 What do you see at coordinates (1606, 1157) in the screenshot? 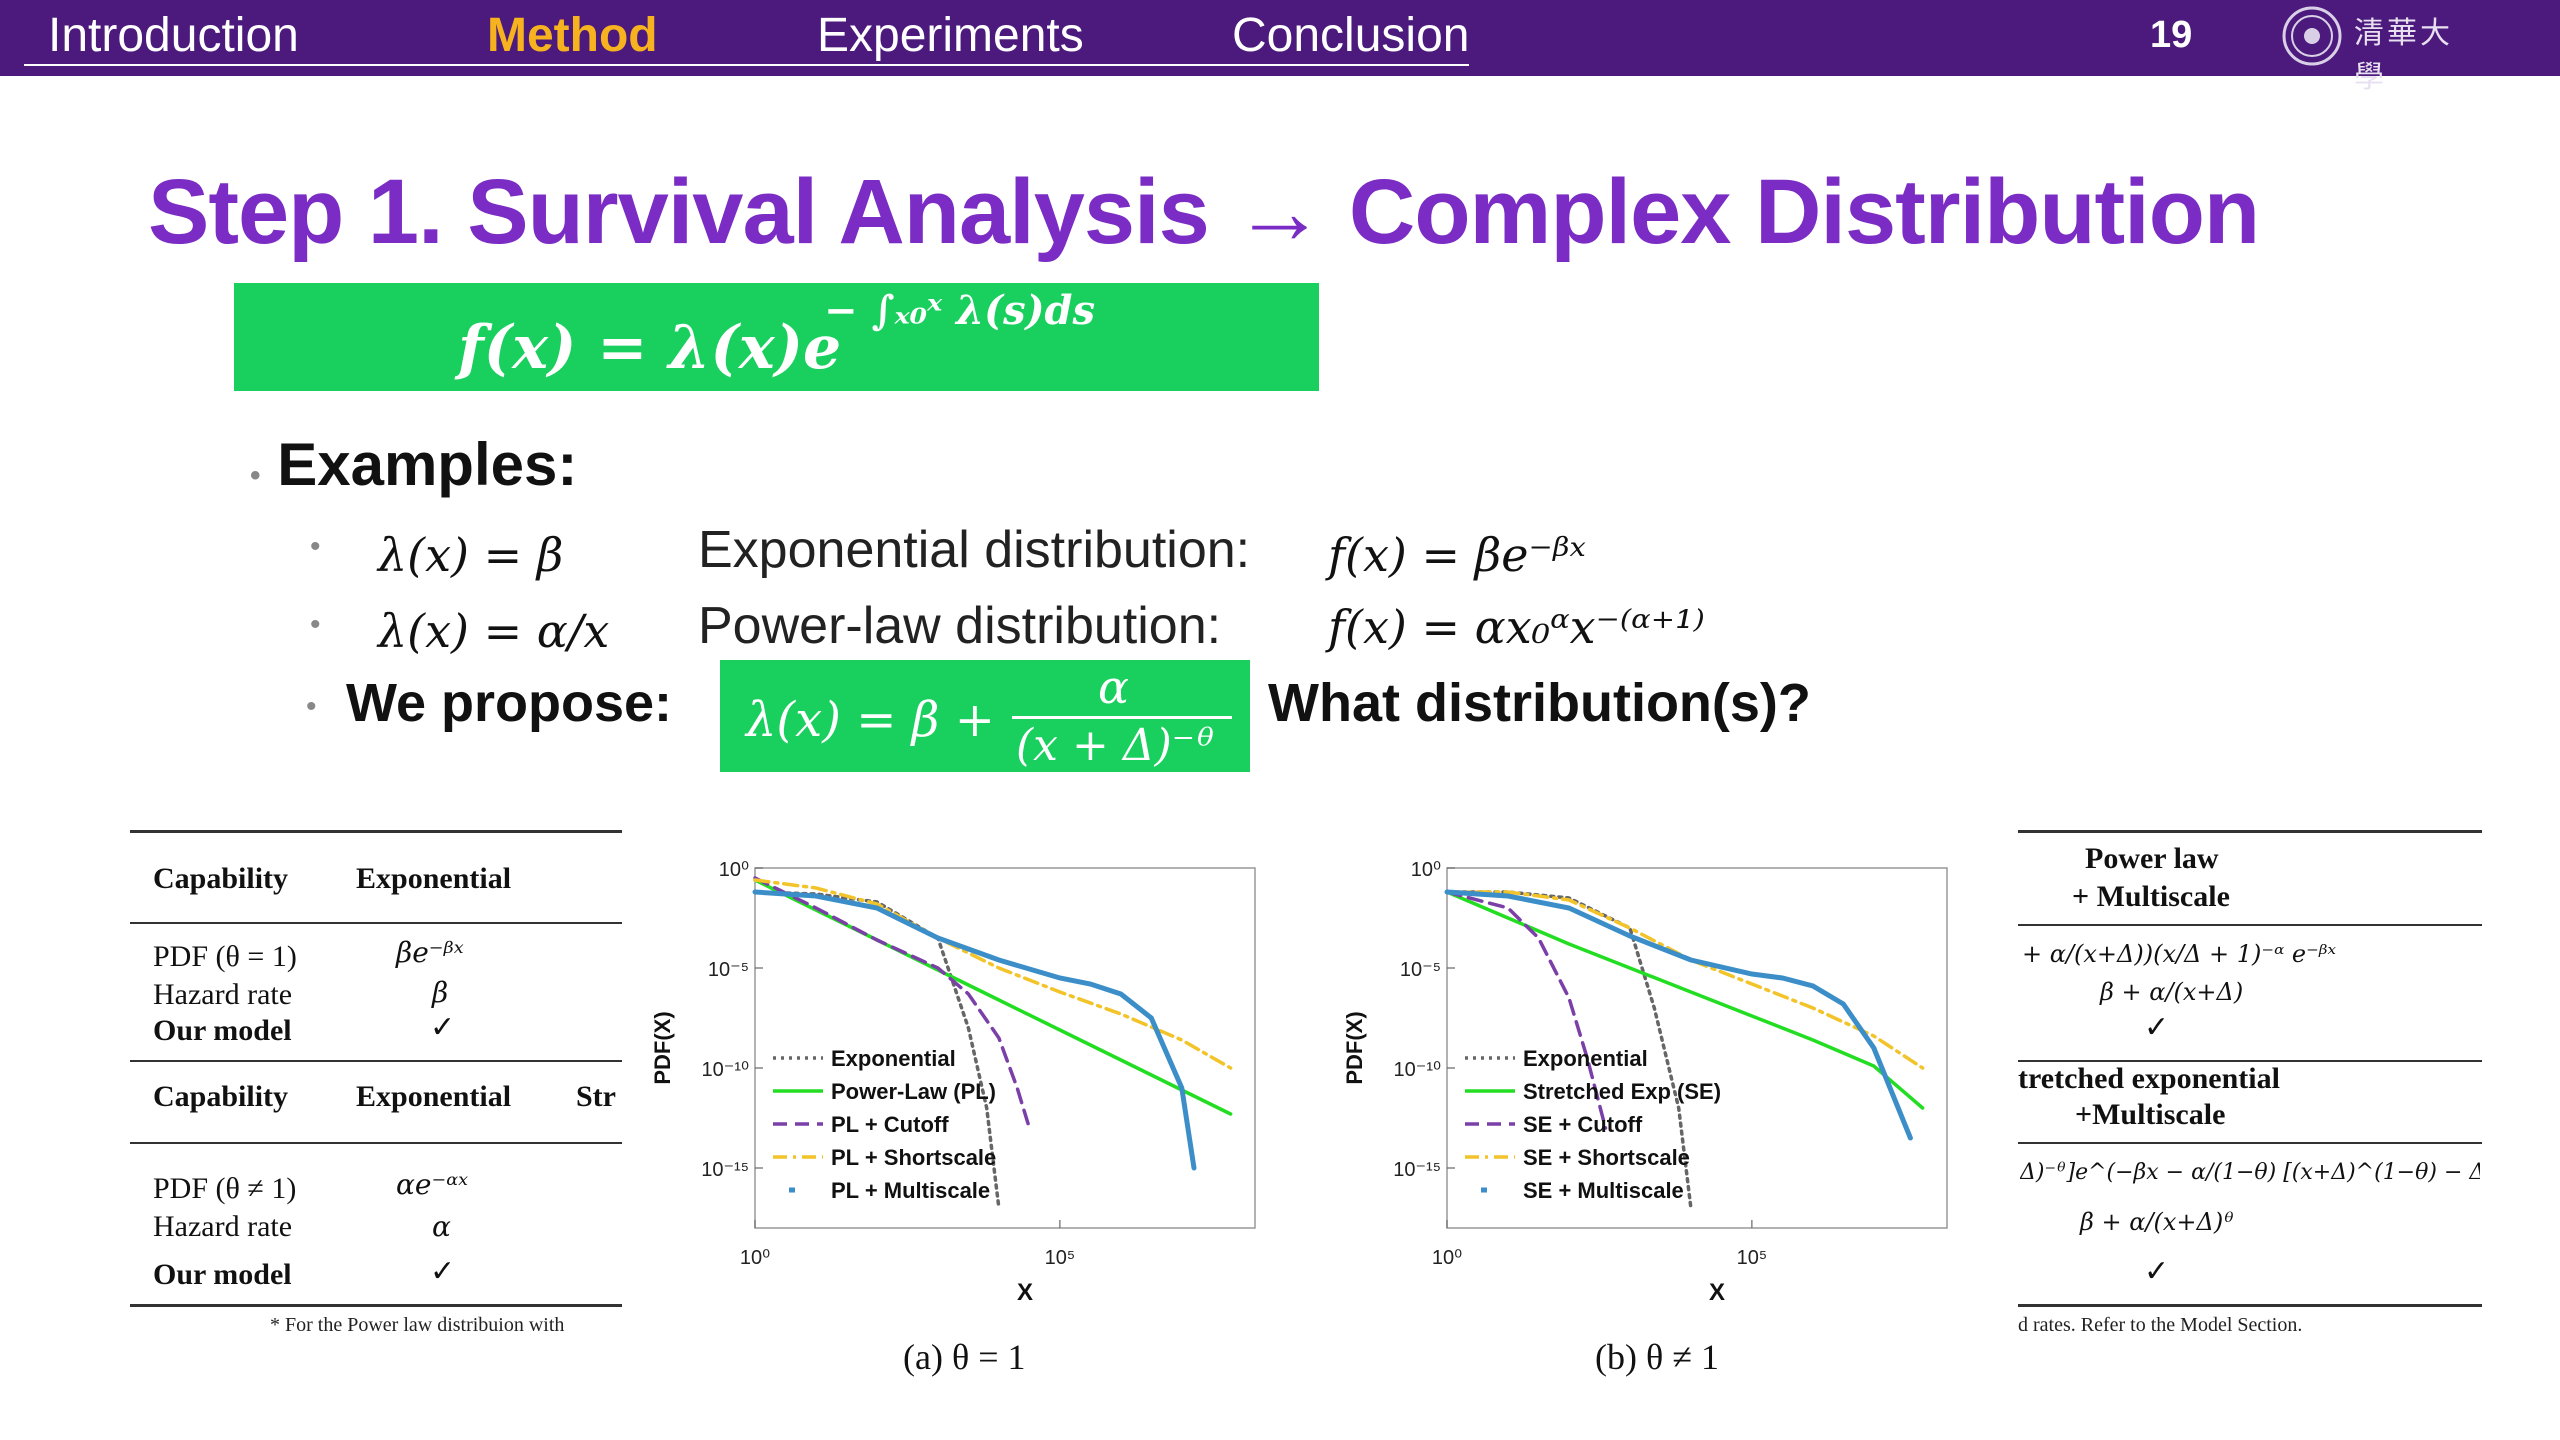
I see `legend-label: SE + Shortscale` at bounding box center [1606, 1157].